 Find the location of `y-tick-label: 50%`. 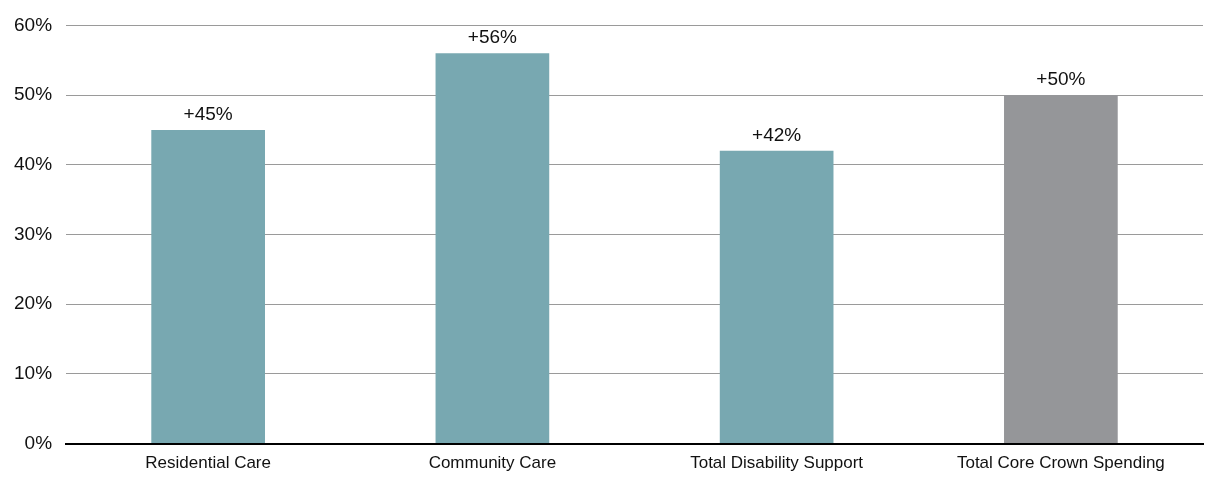

y-tick-label: 50% is located at coordinates (33, 94).